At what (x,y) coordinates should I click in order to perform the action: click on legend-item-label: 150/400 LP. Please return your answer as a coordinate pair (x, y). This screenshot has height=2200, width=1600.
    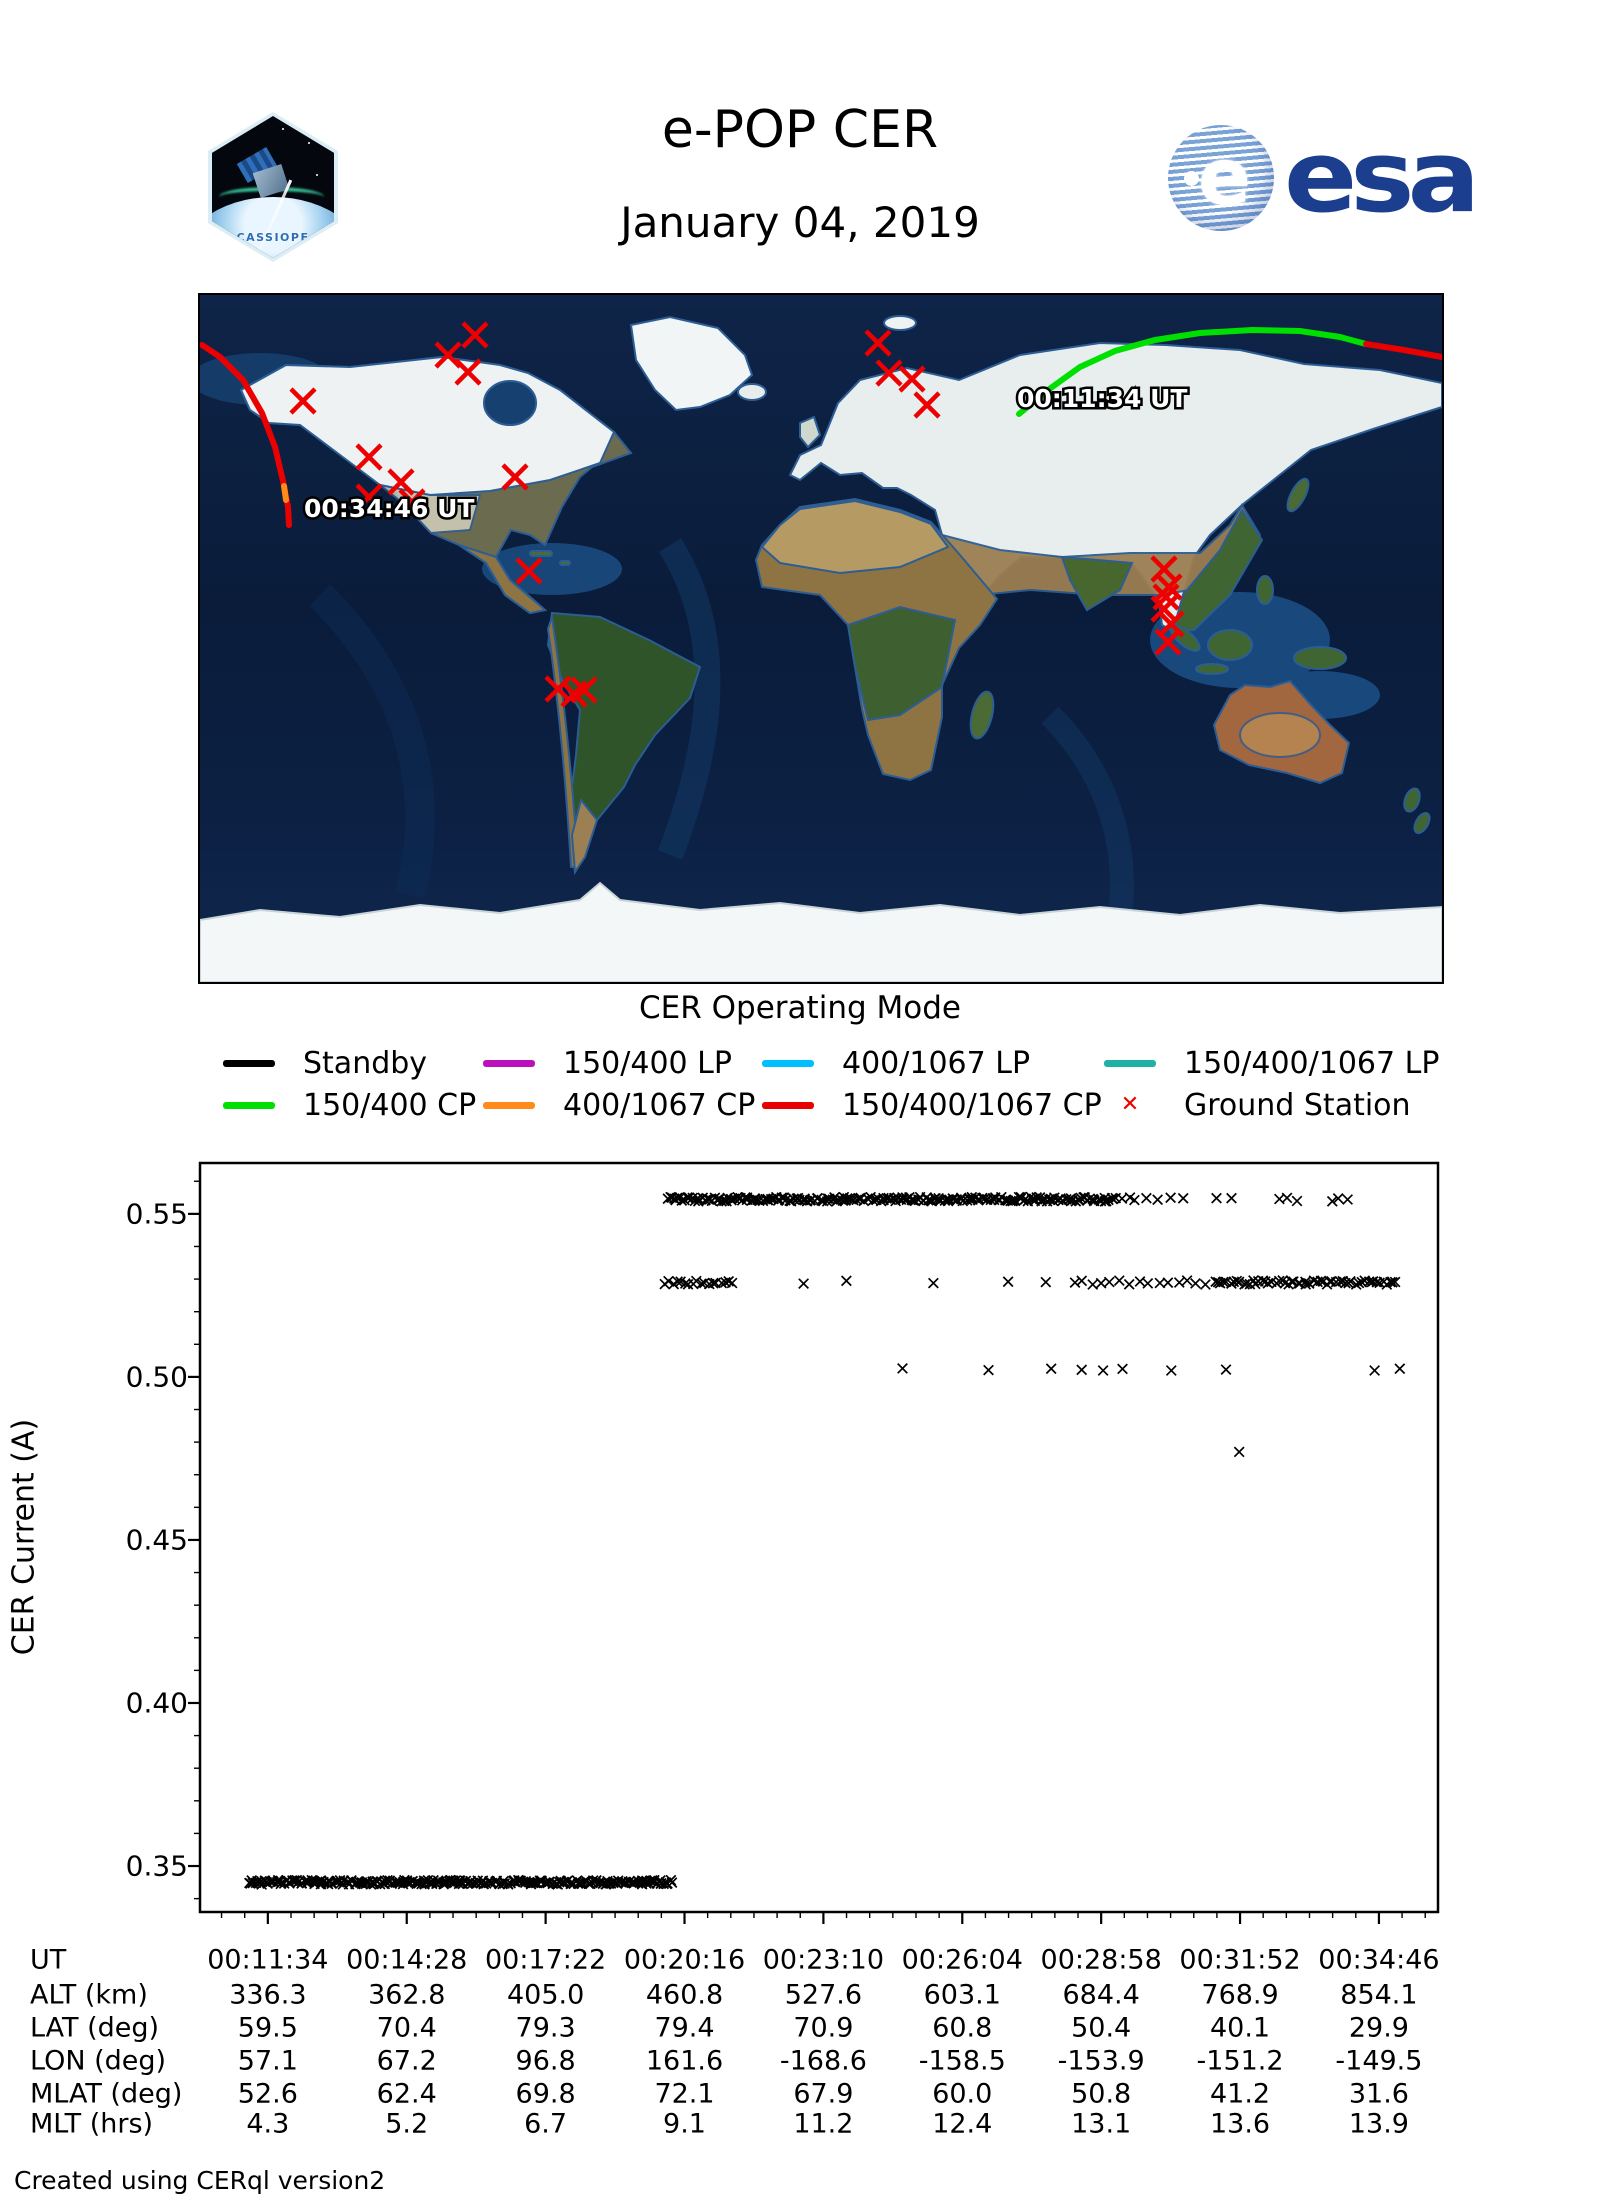
    Looking at the image, I should click on (647, 1063).